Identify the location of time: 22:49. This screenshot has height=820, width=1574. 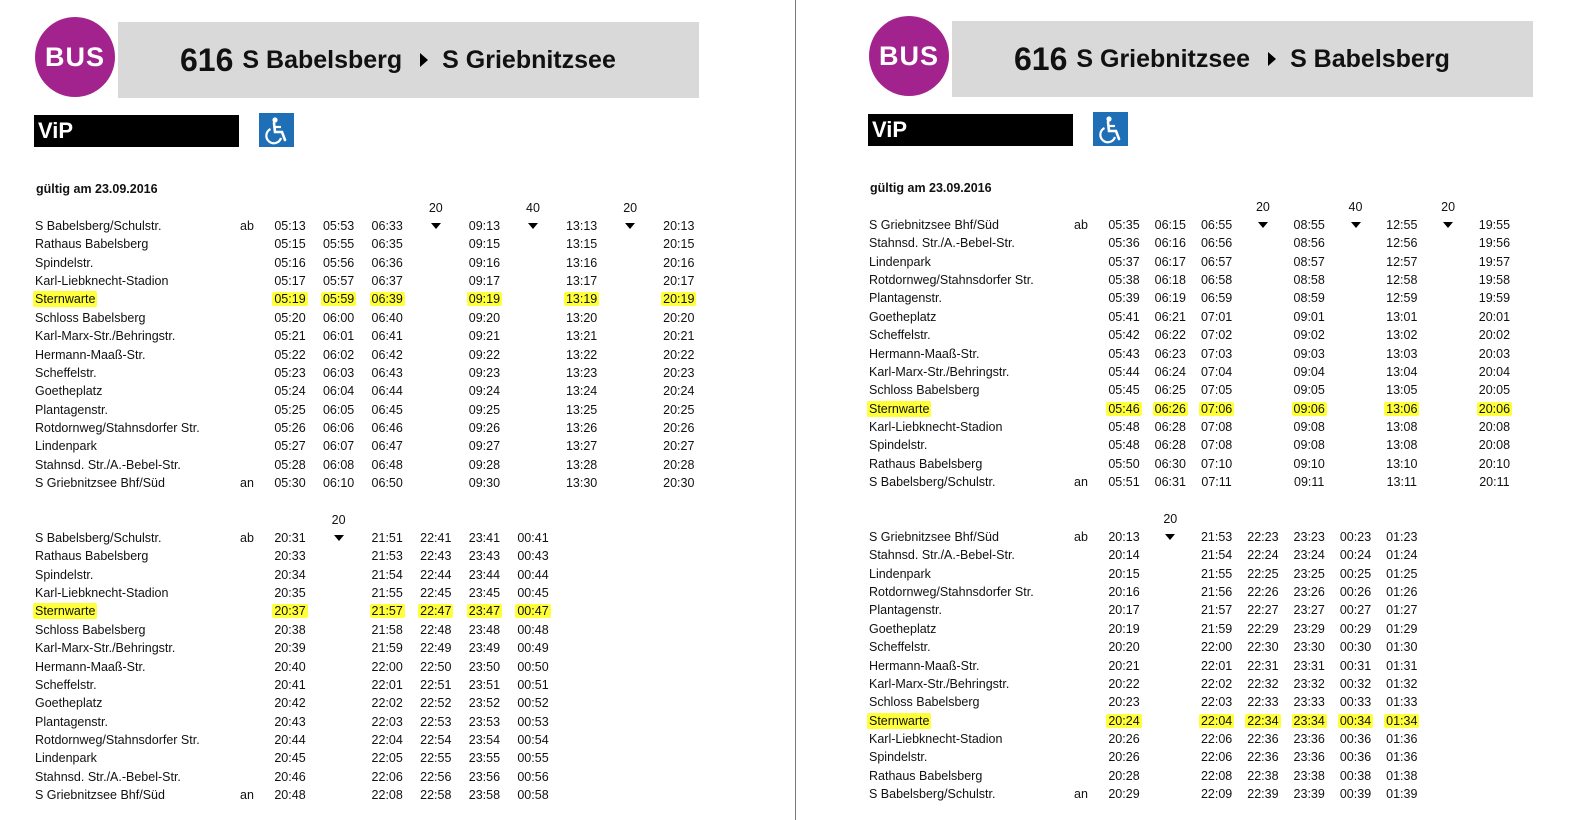
(436, 648).